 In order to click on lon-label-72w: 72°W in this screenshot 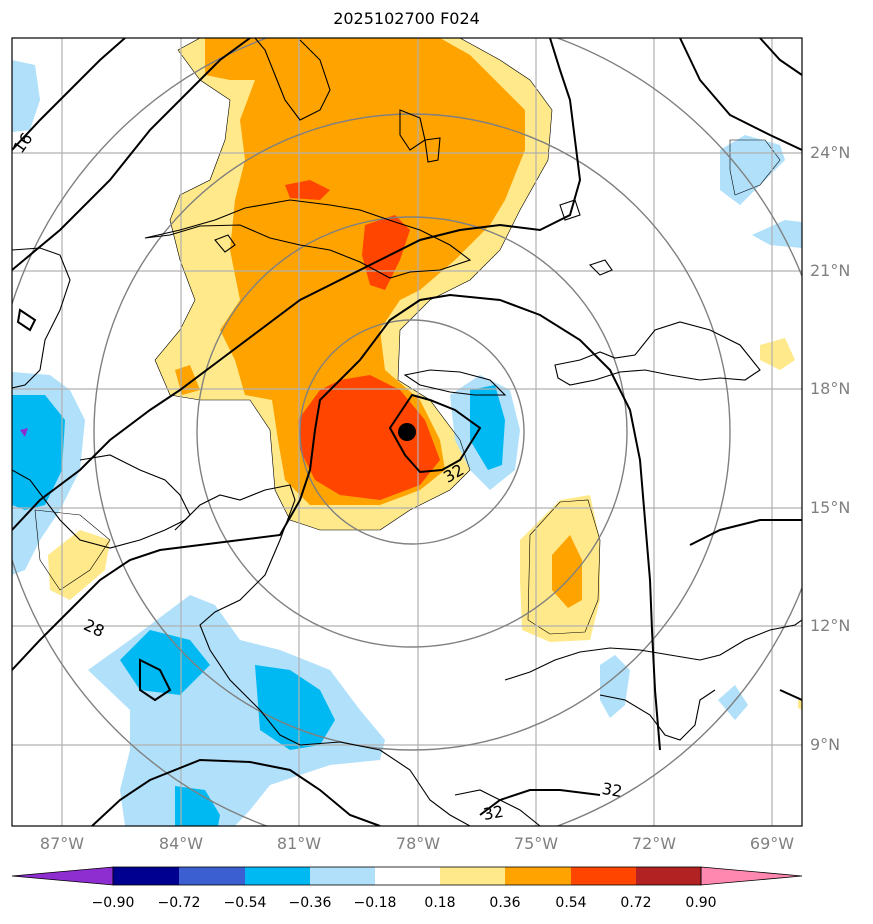, I will do `click(654, 843)`.